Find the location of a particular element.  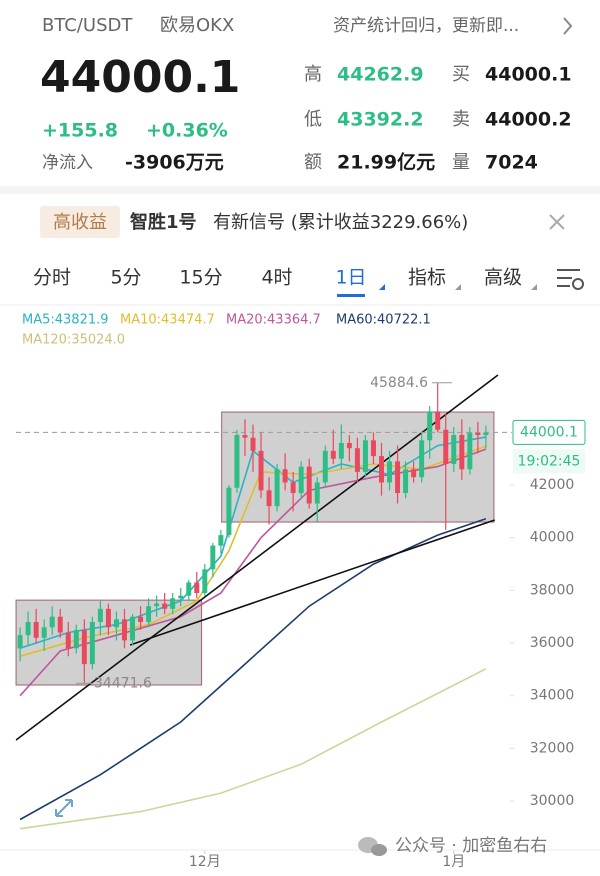

banner-text: 有新信号 (累计收益3229.66%) is located at coordinates (340, 222).